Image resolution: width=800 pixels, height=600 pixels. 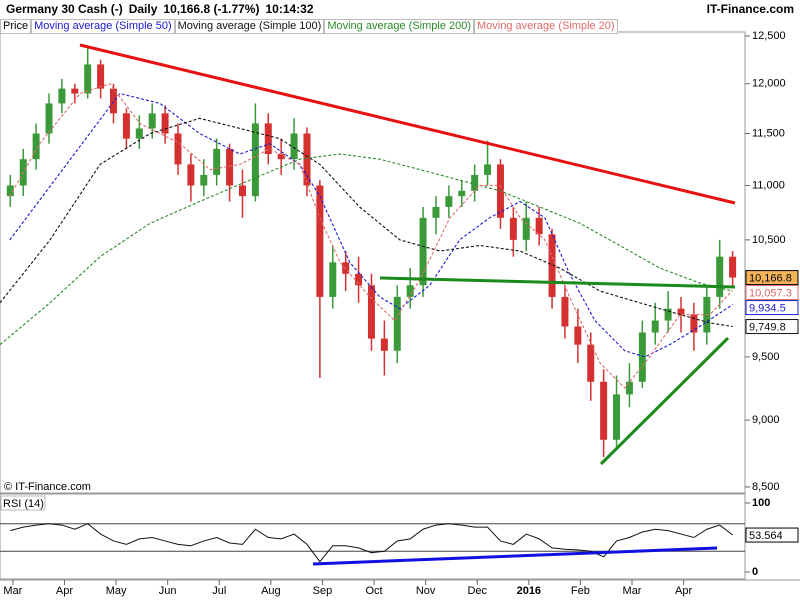 What do you see at coordinates (219, 591) in the screenshot?
I see `x-tick-label: Jul` at bounding box center [219, 591].